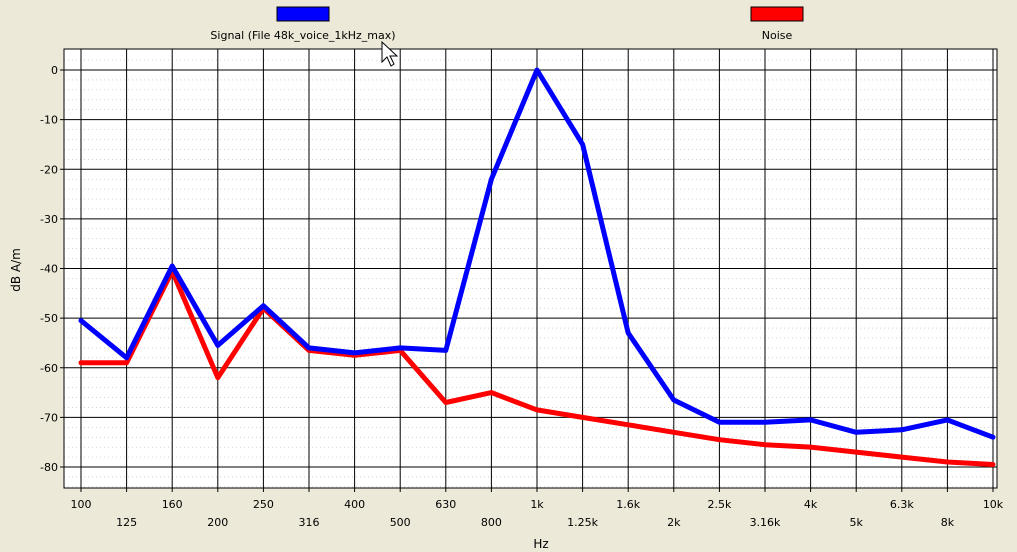 This screenshot has width=1017, height=552. Describe the element at coordinates (54, 70) in the screenshot. I see `y-tick-label: 0` at that location.